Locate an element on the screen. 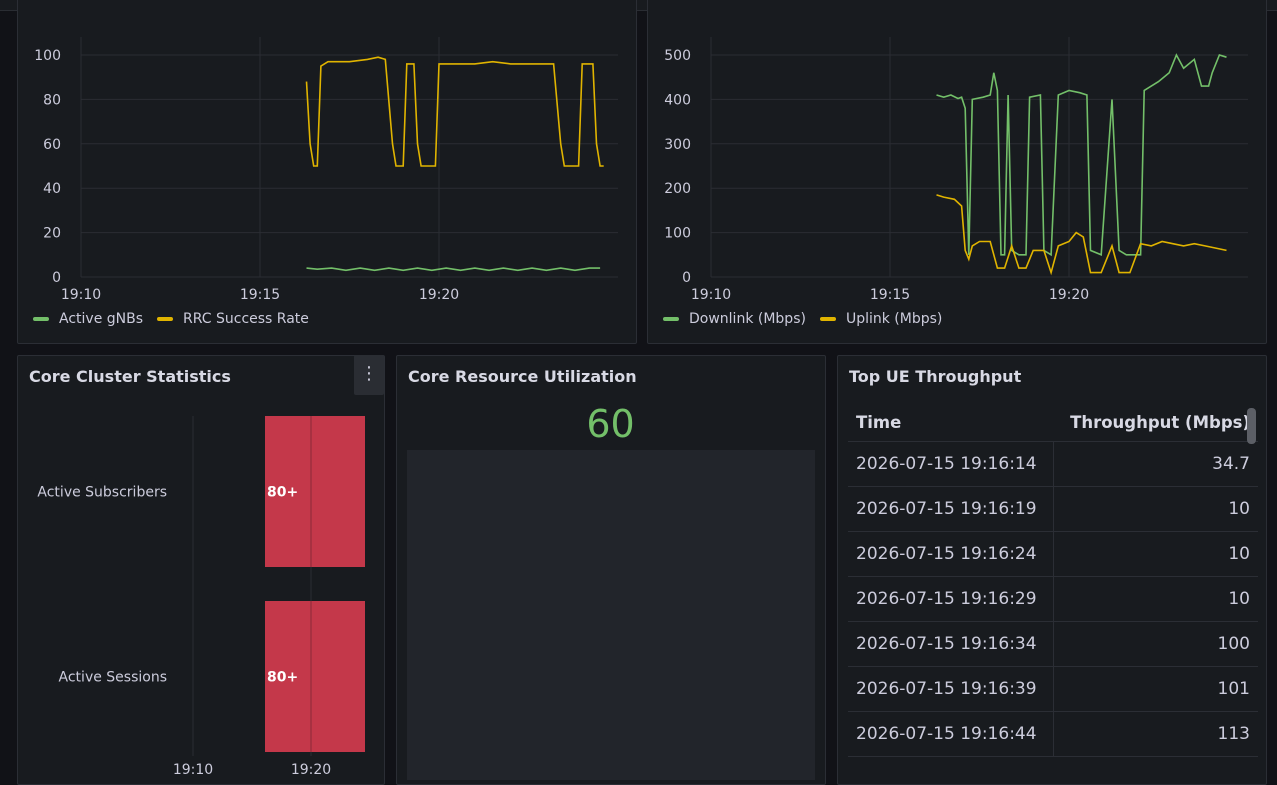 The image size is (1277, 785). legend-label: Active gNBs is located at coordinates (101, 319).